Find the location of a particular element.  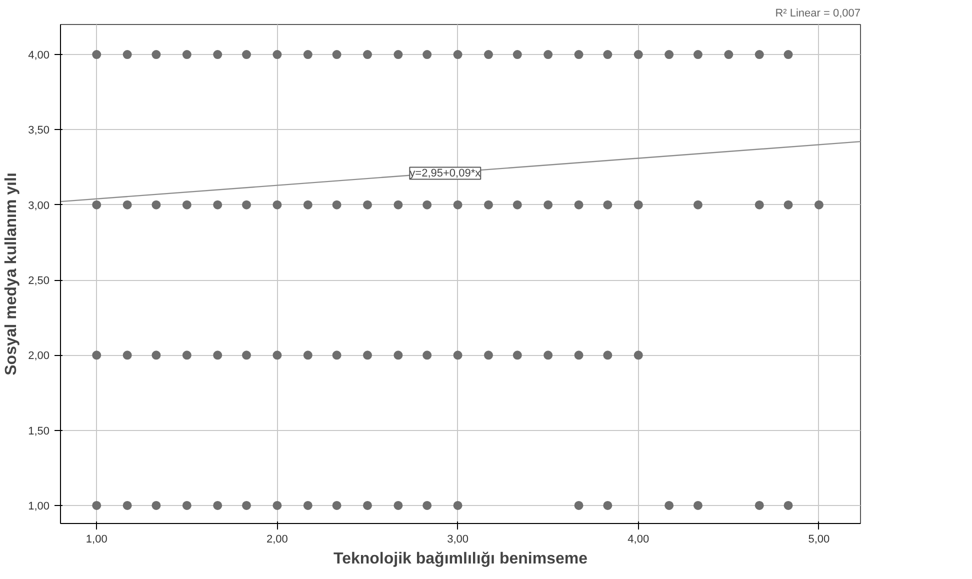

y-tick-label: 3,00 is located at coordinates (39, 206).